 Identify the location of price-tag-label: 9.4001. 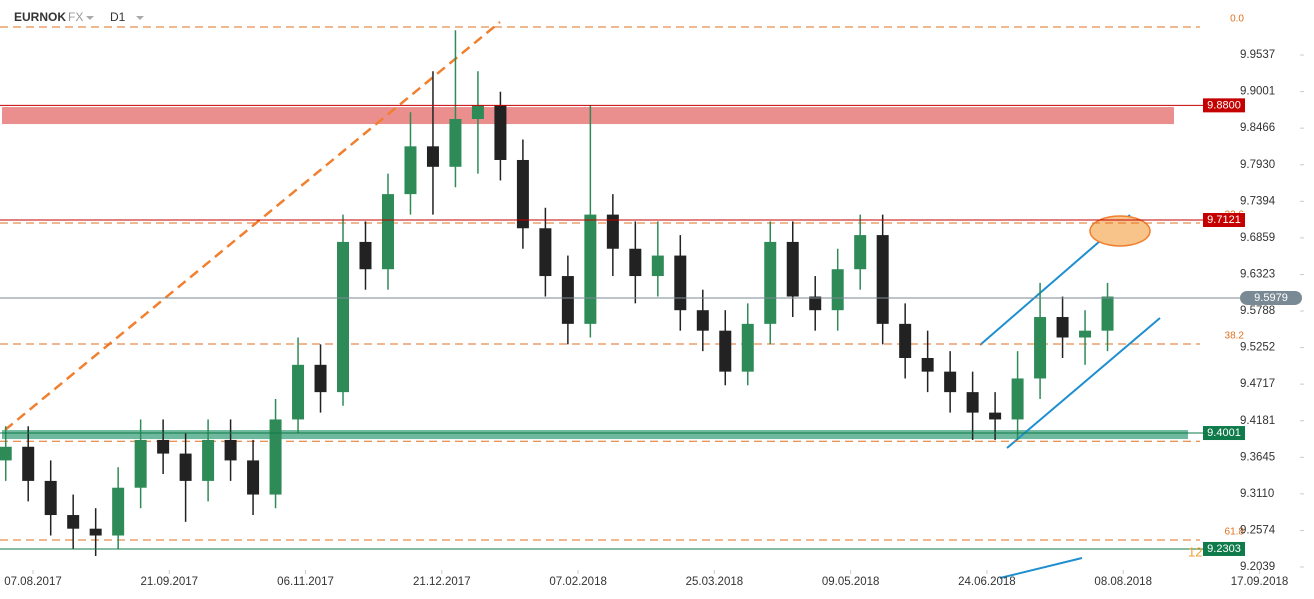
(1224, 433).